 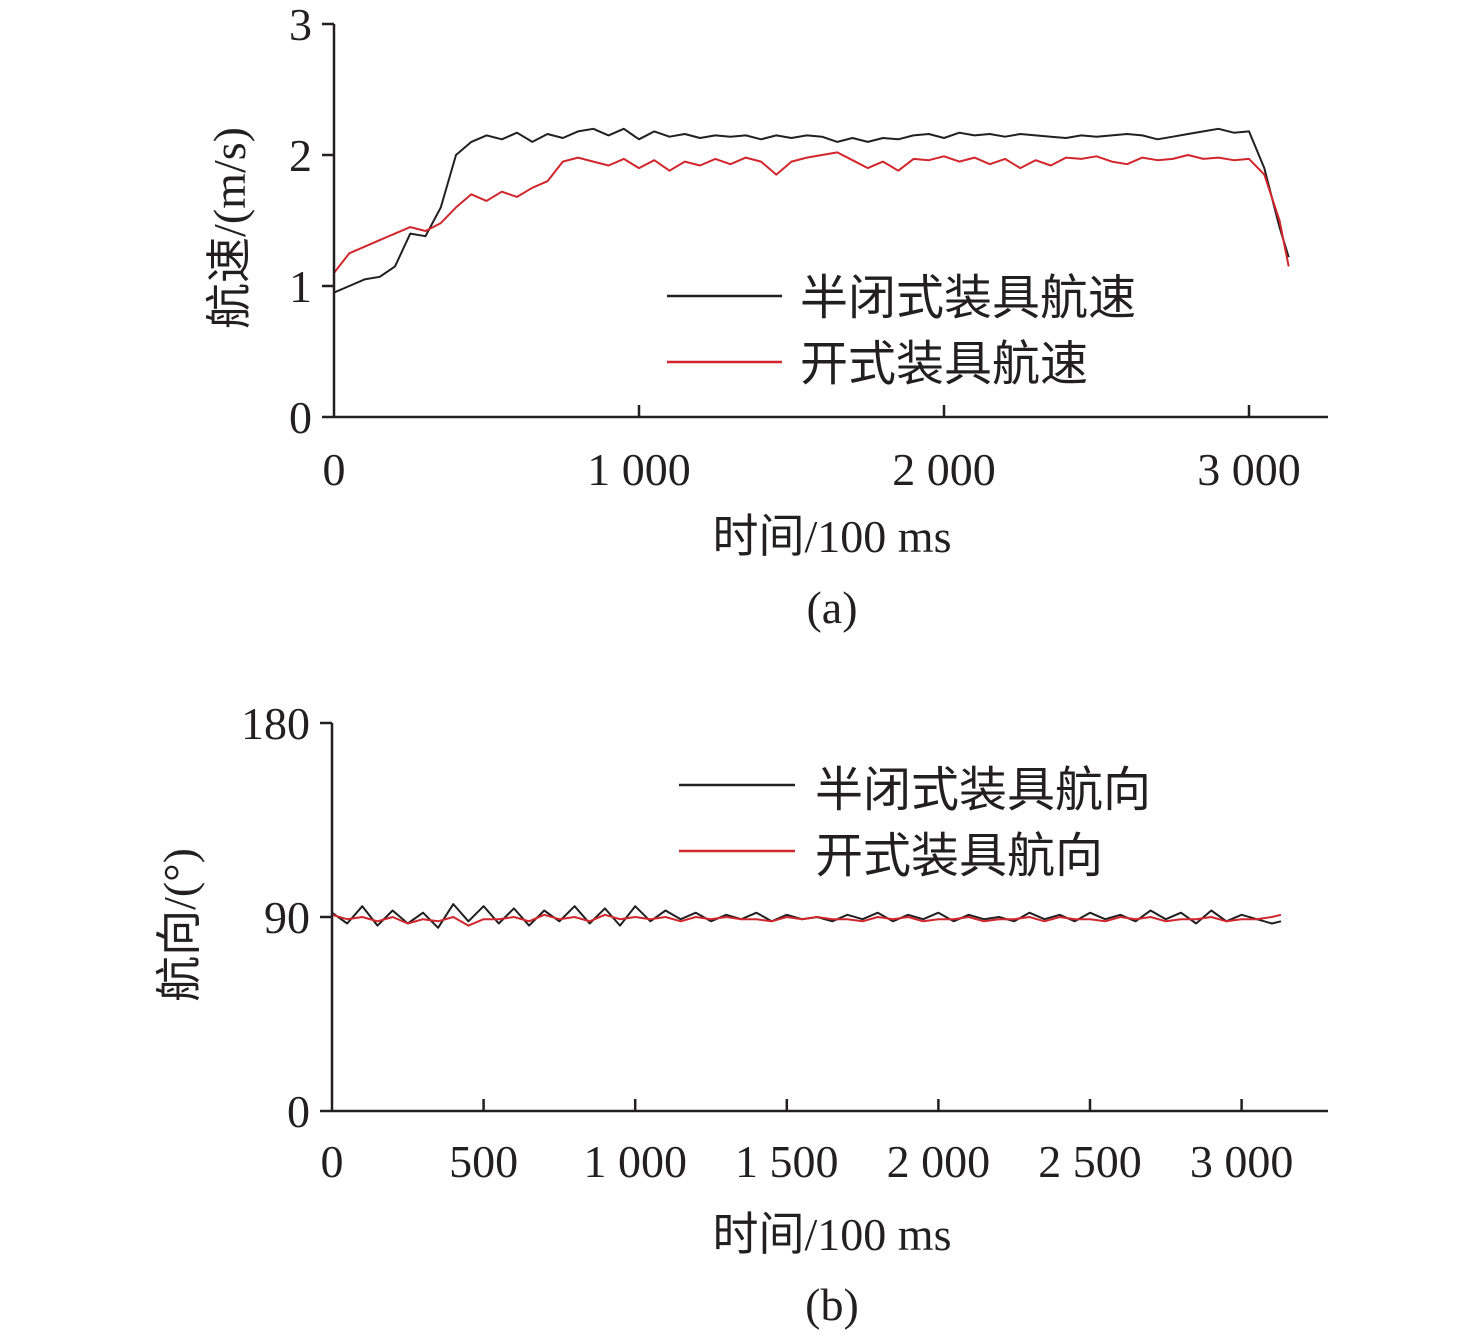 What do you see at coordinates (983, 790) in the screenshot?
I see `legend-label-semi-closed: 半闭式装具航向` at bounding box center [983, 790].